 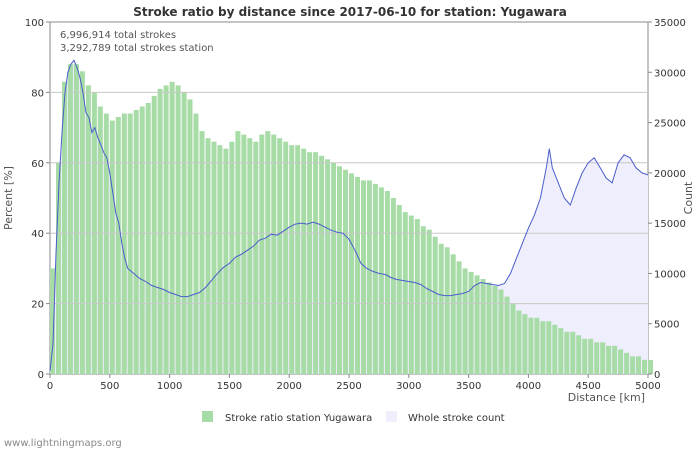 I want to click on x-tick-label: 1500, so click(x=229, y=386).